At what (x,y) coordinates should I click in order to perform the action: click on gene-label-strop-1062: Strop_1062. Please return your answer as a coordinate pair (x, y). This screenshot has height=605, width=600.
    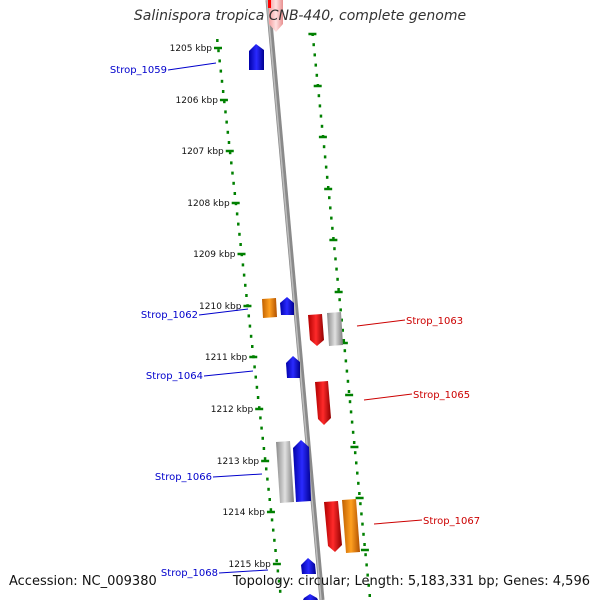
    Looking at the image, I should click on (169, 315).